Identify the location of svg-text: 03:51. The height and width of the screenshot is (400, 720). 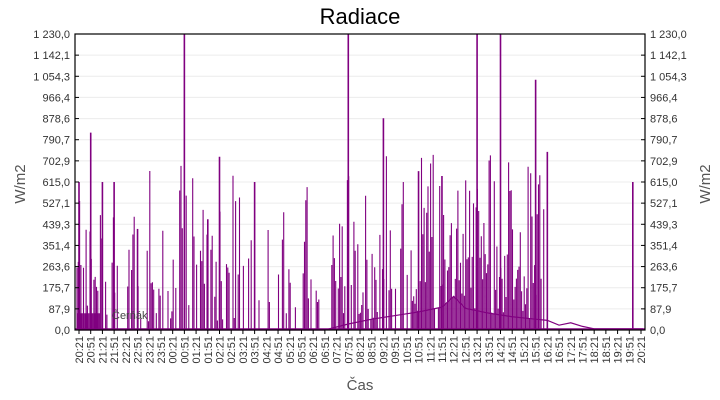
(256, 350).